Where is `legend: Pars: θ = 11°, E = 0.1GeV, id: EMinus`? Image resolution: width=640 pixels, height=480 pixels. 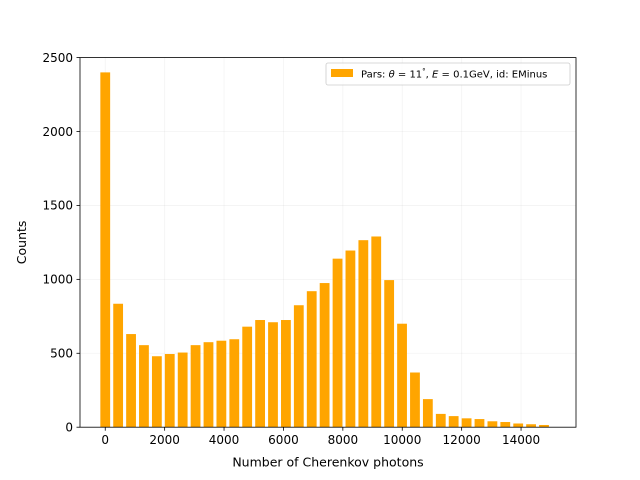
legend: Pars: θ = 11°, E = 0.1GeV, id: EMinus is located at coordinates (448, 74).